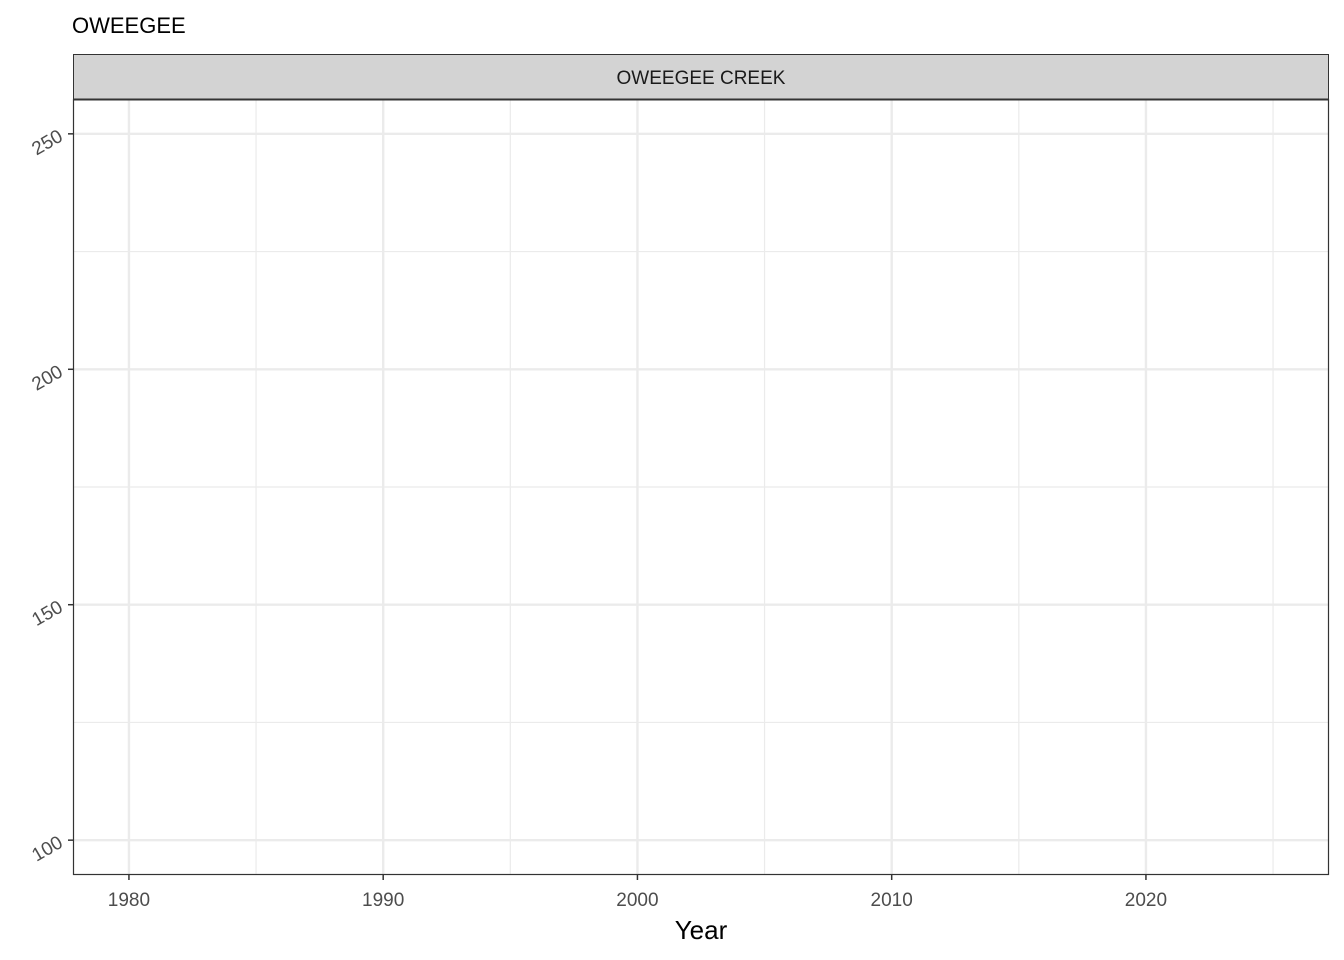 The image size is (1344, 960). What do you see at coordinates (701, 930) in the screenshot?
I see `x-axis-label: Year` at bounding box center [701, 930].